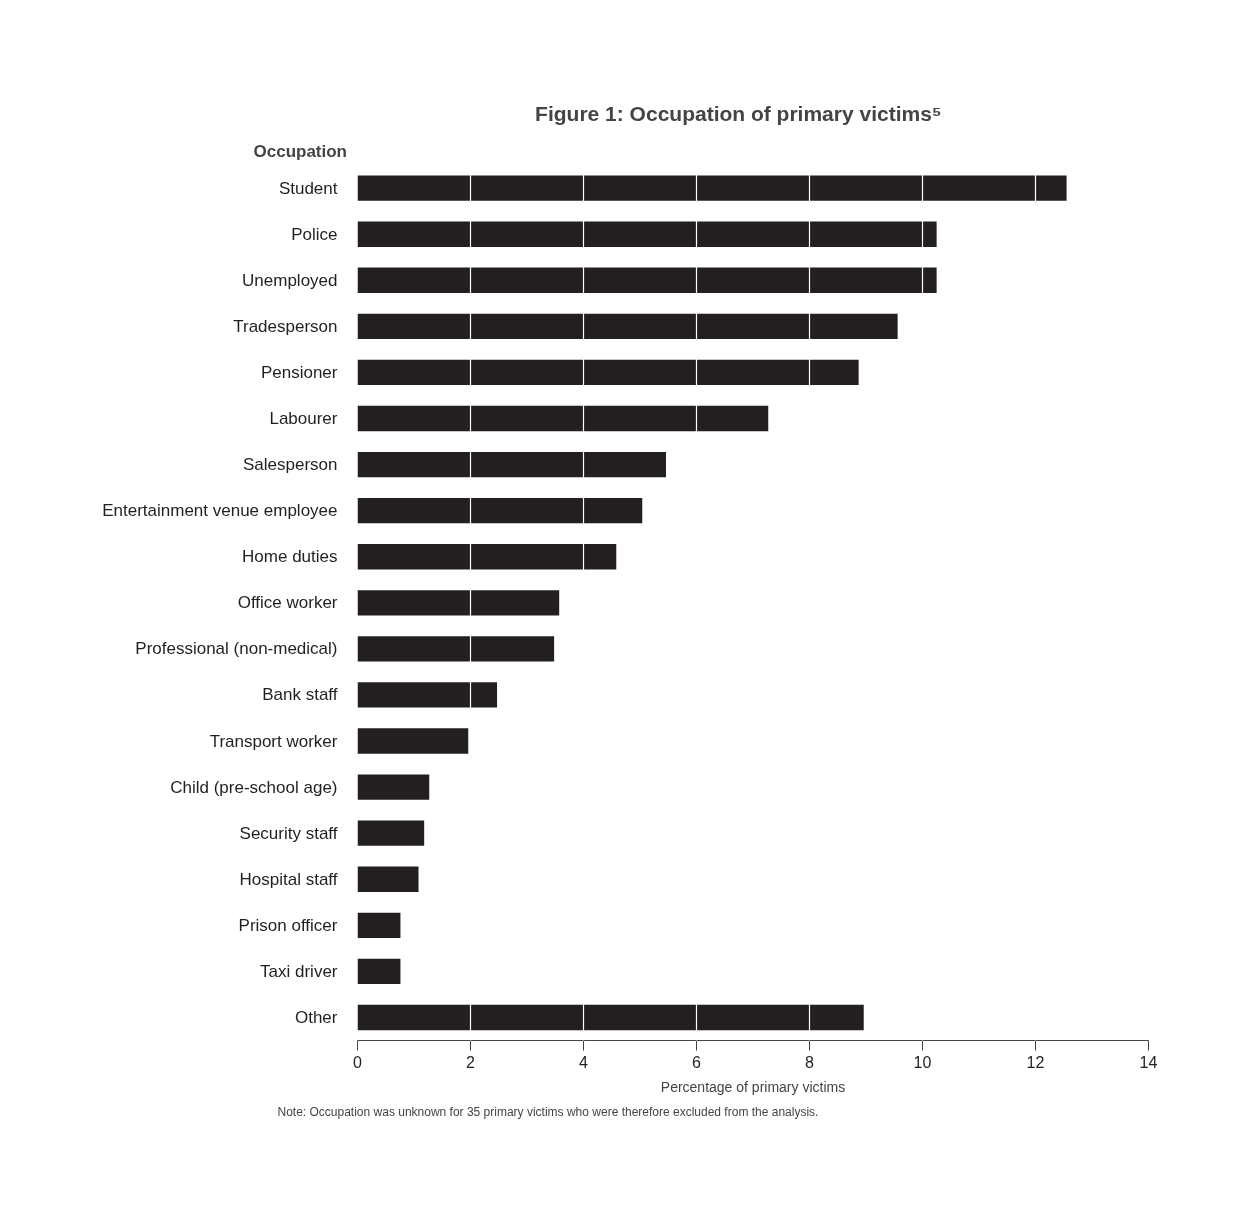 This screenshot has width=1252, height=1218. What do you see at coordinates (810, 1062) in the screenshot?
I see `x-tick-label: 8` at bounding box center [810, 1062].